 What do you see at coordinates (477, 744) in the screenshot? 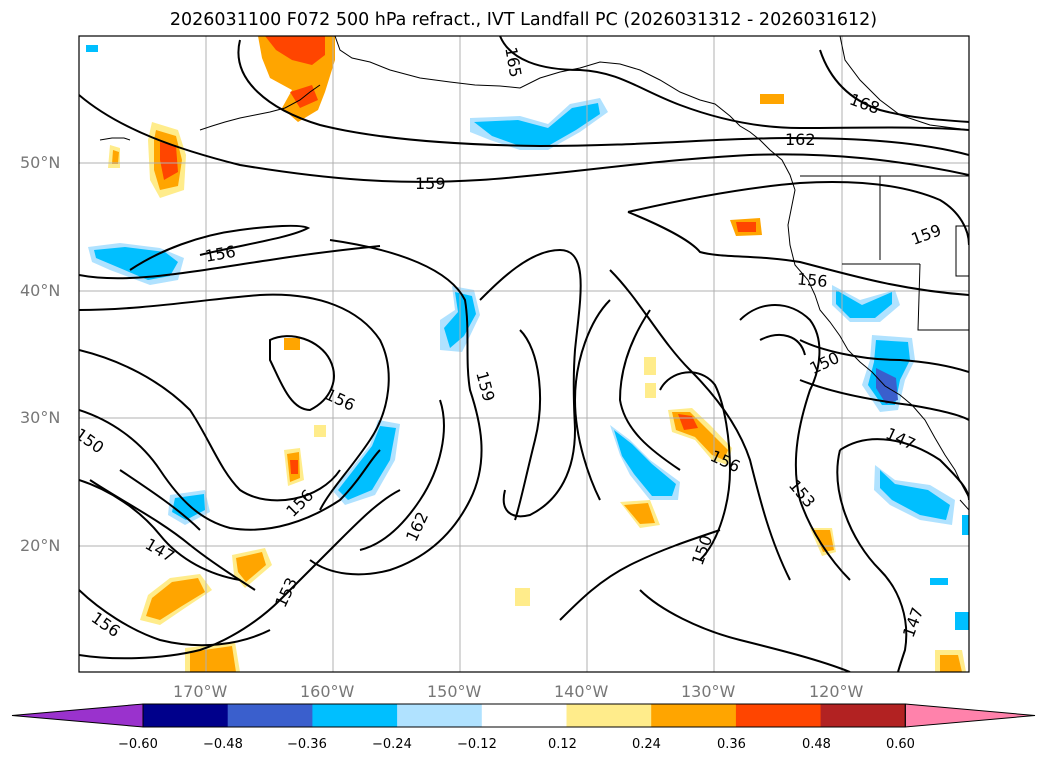
I see `colorbar-tick-label: −0.12` at bounding box center [477, 744].